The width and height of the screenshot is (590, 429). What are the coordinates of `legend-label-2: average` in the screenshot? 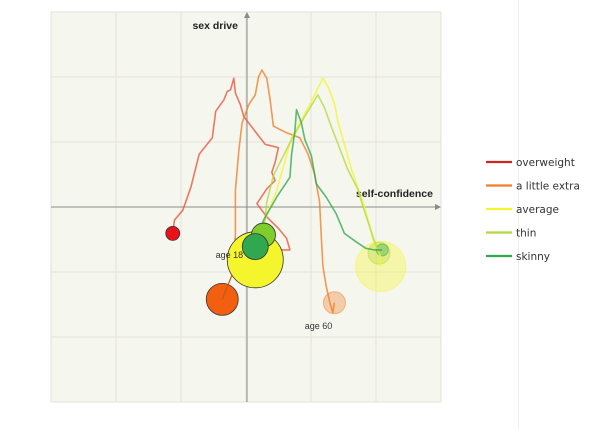 It's located at (537, 210).